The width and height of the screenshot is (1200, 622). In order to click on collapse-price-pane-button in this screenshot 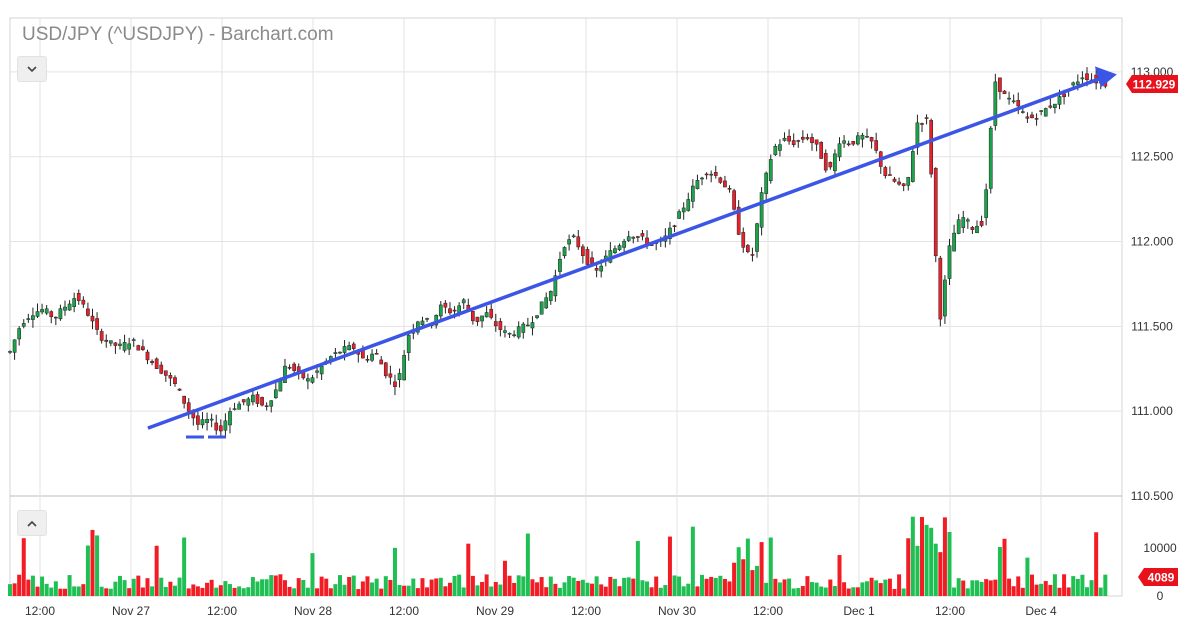, I will do `click(32, 69)`.